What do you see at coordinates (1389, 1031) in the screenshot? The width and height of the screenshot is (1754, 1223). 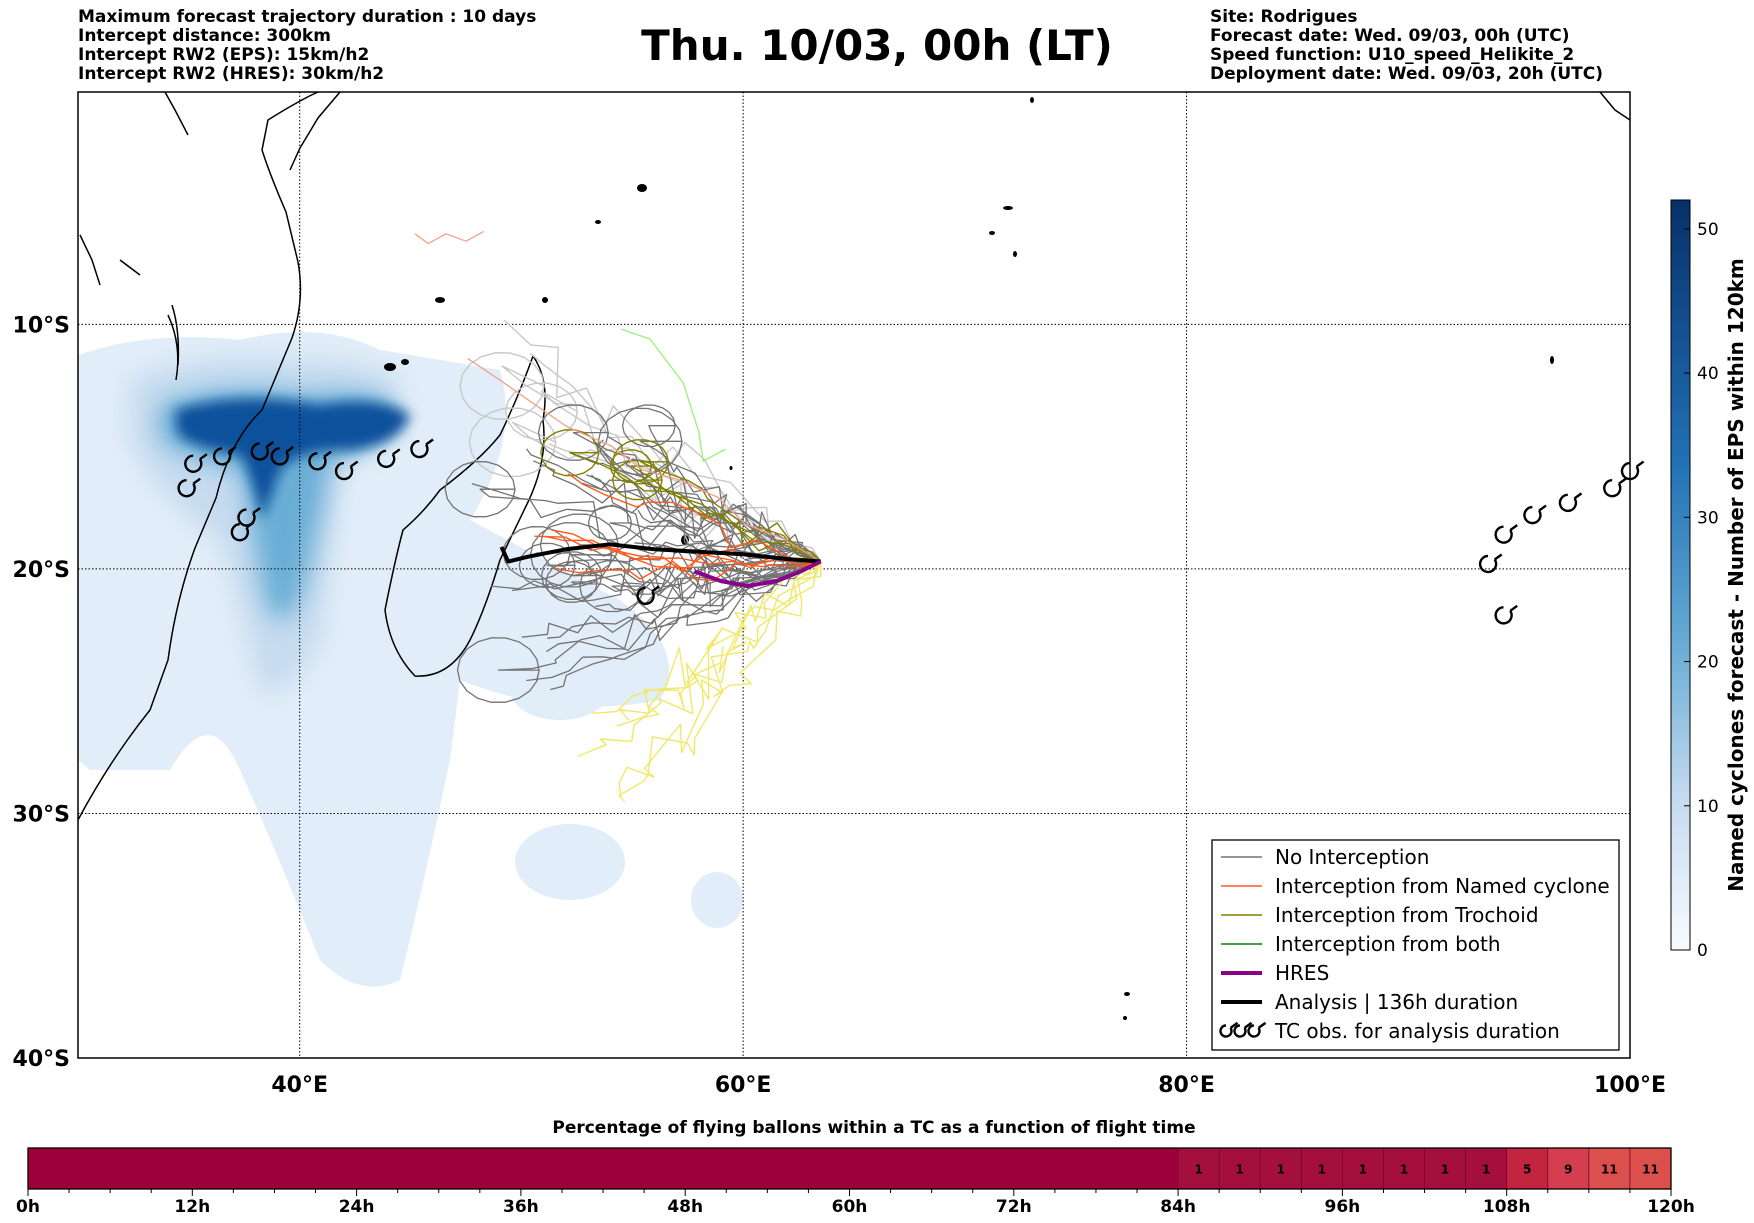 I see `legend-item: TC obs. for analysis duration` at bounding box center [1389, 1031].